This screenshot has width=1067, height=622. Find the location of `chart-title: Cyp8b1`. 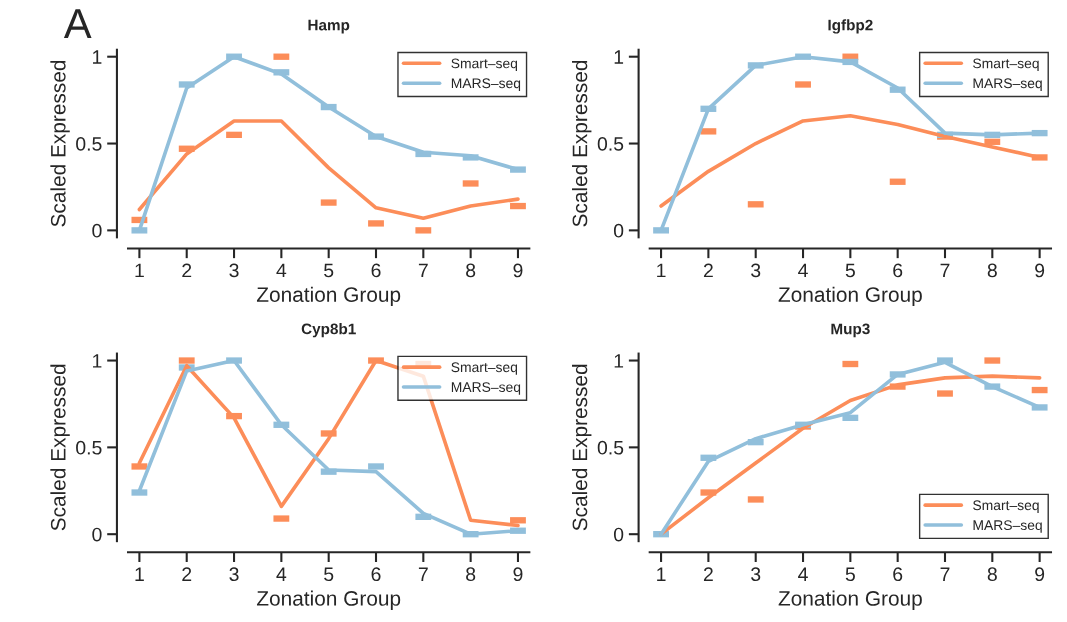

chart-title: Cyp8b1 is located at coordinates (328, 330).